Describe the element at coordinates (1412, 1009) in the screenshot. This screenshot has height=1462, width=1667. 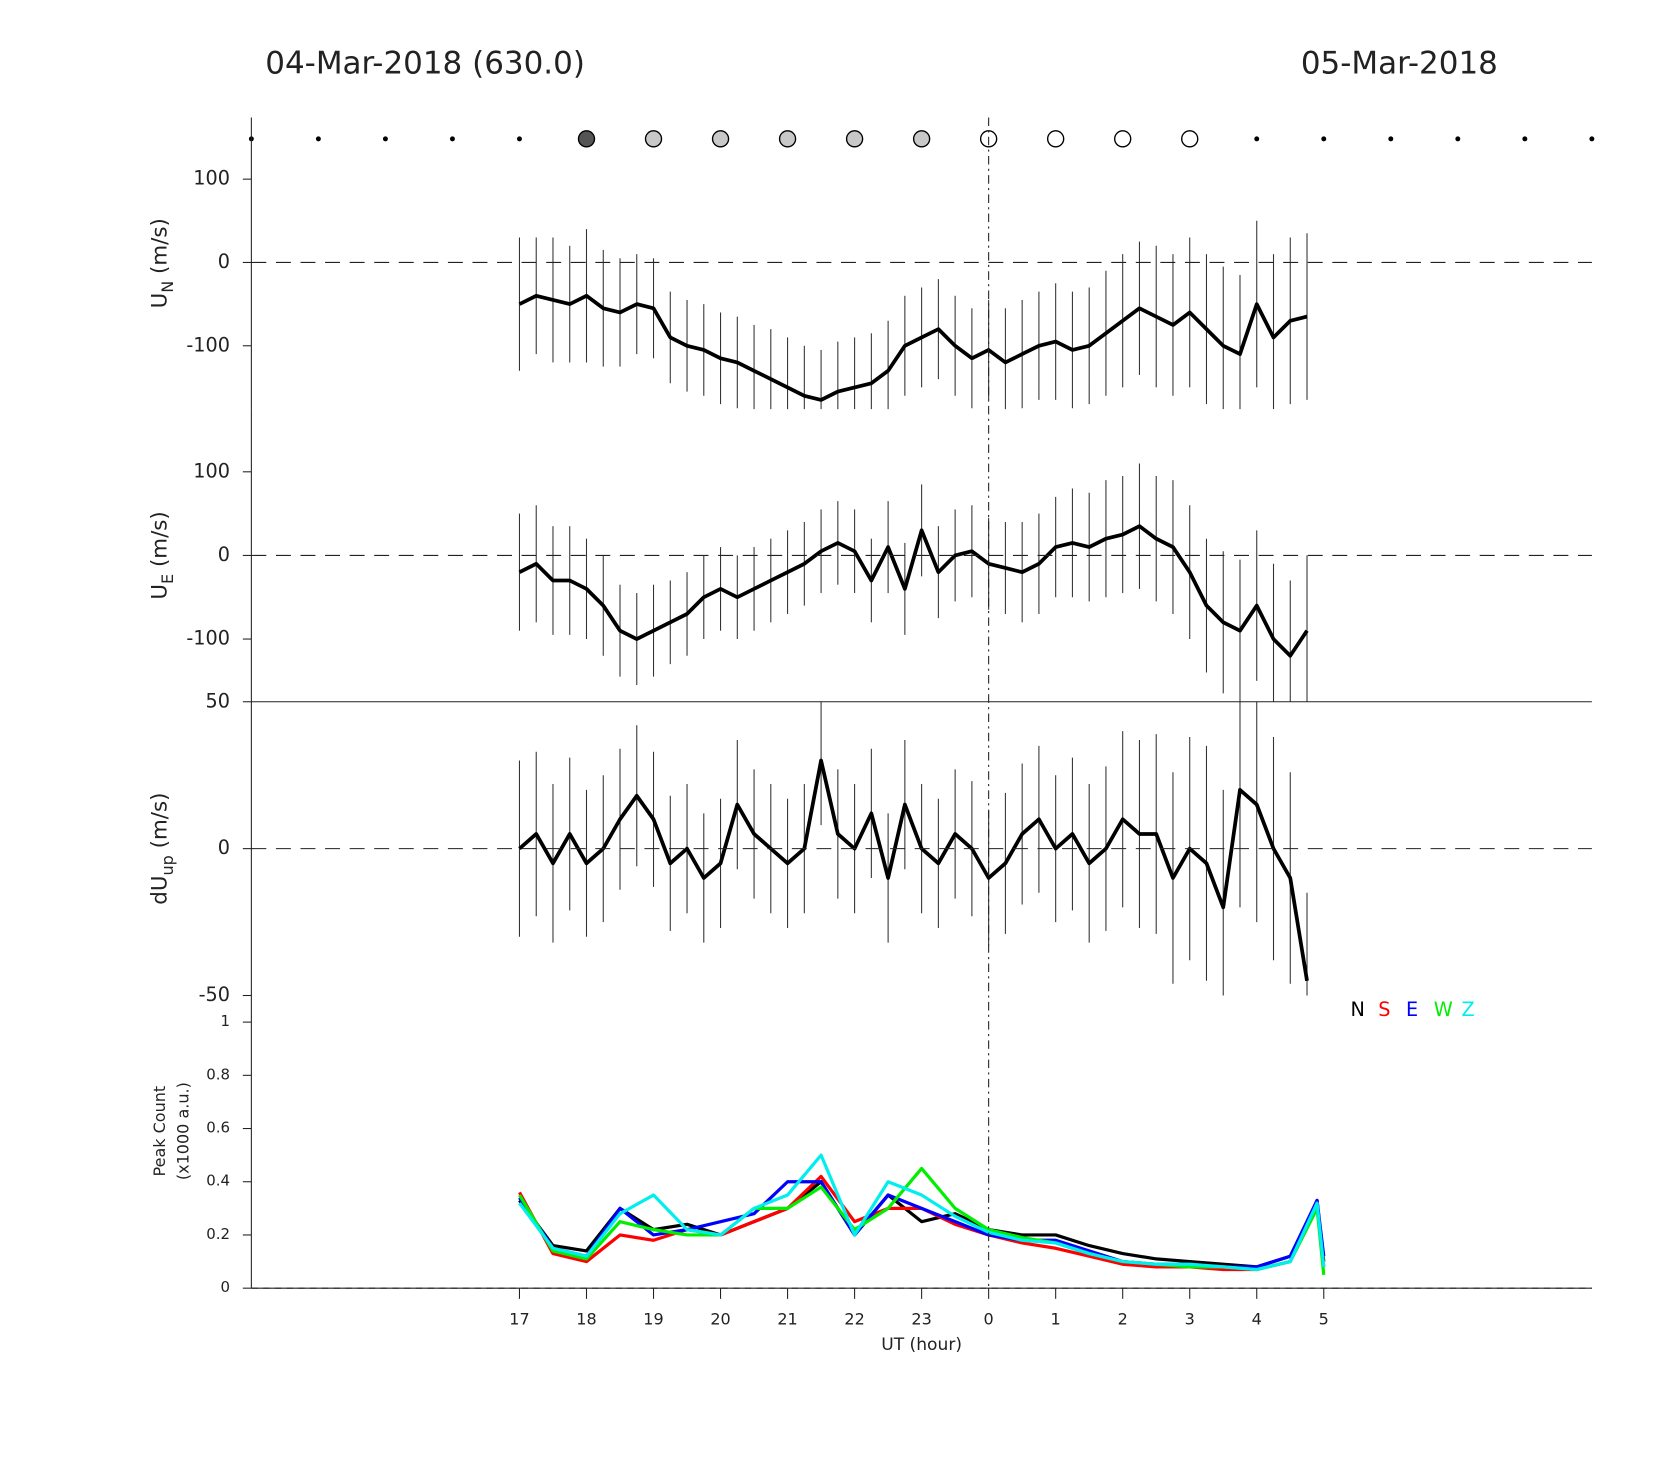
I see `legend-entry: E` at that location.